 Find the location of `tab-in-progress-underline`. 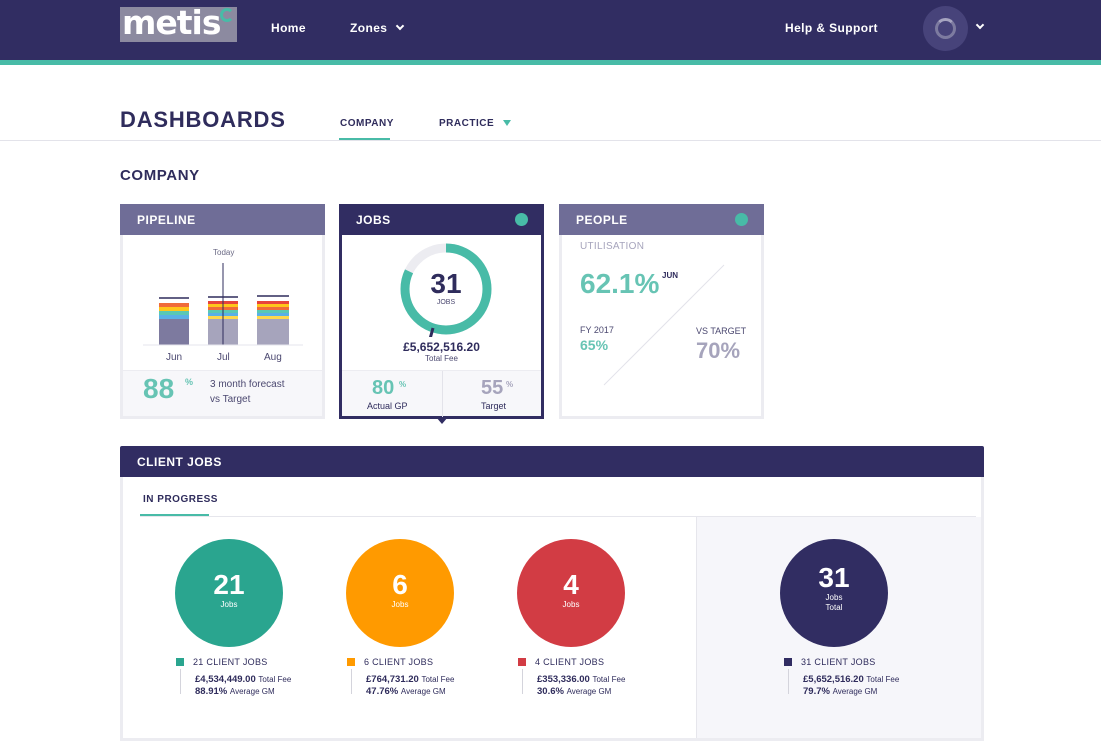

tab-in-progress-underline is located at coordinates (174, 515).